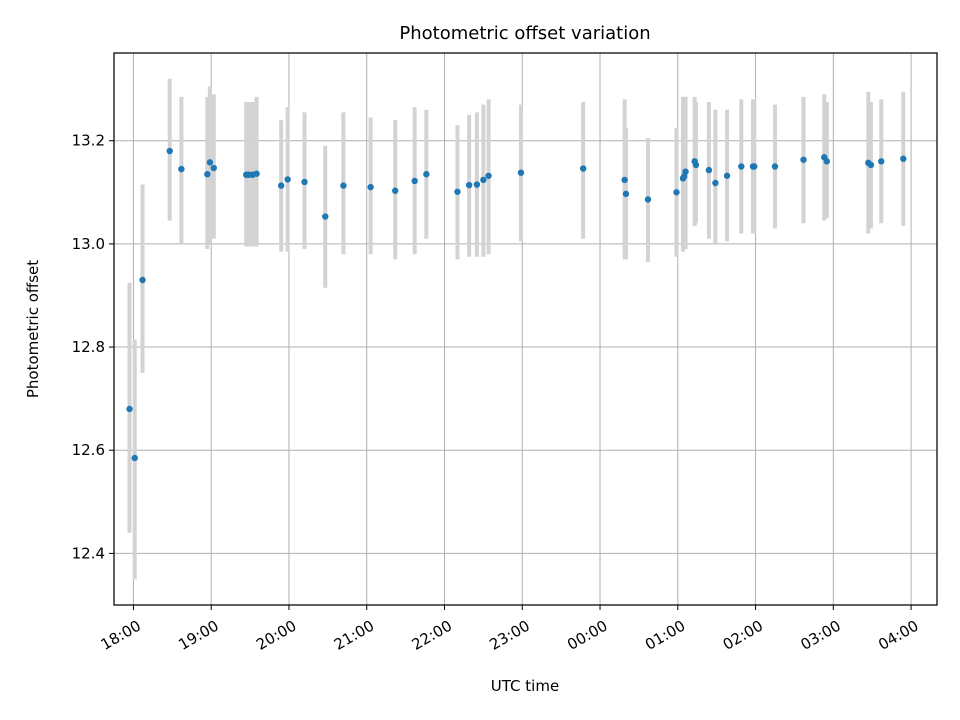 This screenshot has height=720, width=960. What do you see at coordinates (88, 141) in the screenshot?
I see `y-tick-label: 13.2` at bounding box center [88, 141].